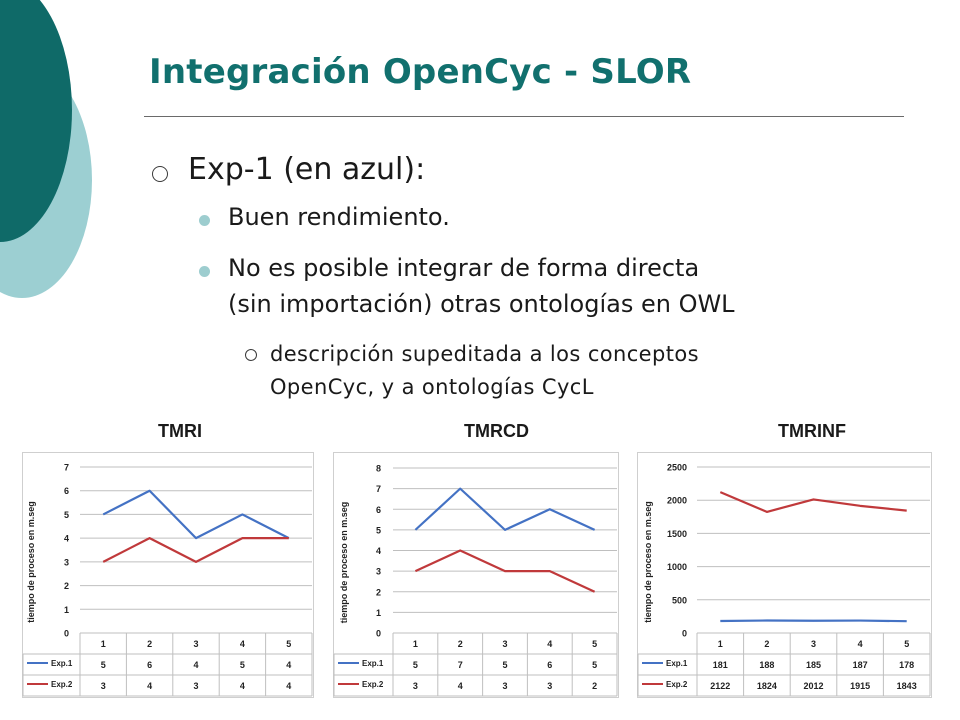  Describe the element at coordinates (677, 501) in the screenshot. I see `y-tick-label: 2000` at that location.